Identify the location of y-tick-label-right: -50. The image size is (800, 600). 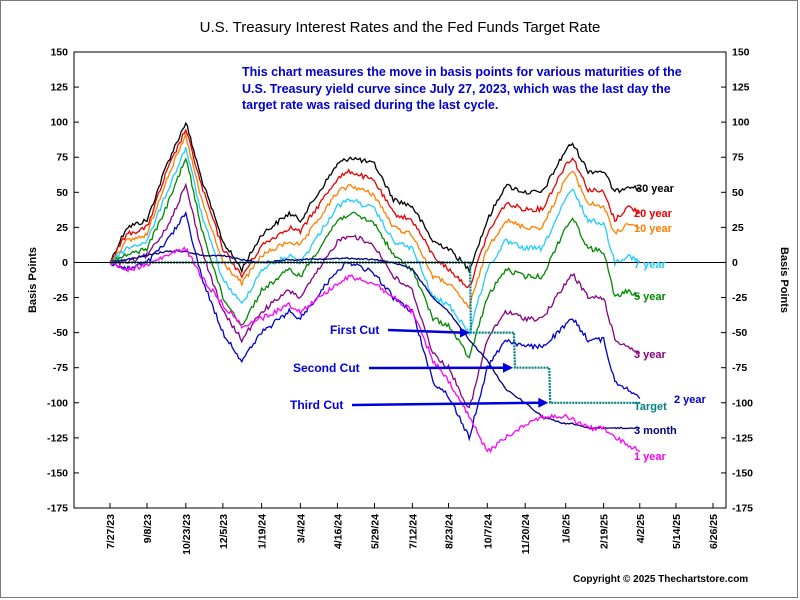
(739, 333).